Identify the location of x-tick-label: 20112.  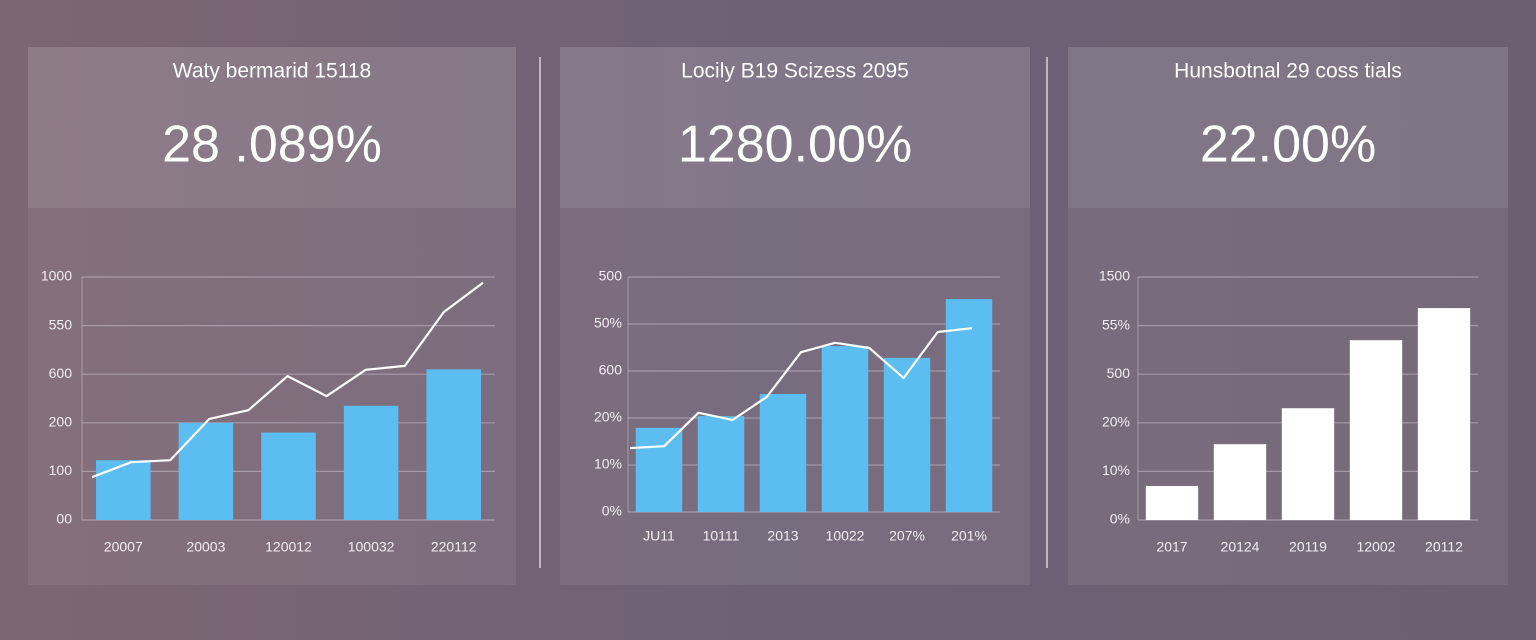
(1444, 547).